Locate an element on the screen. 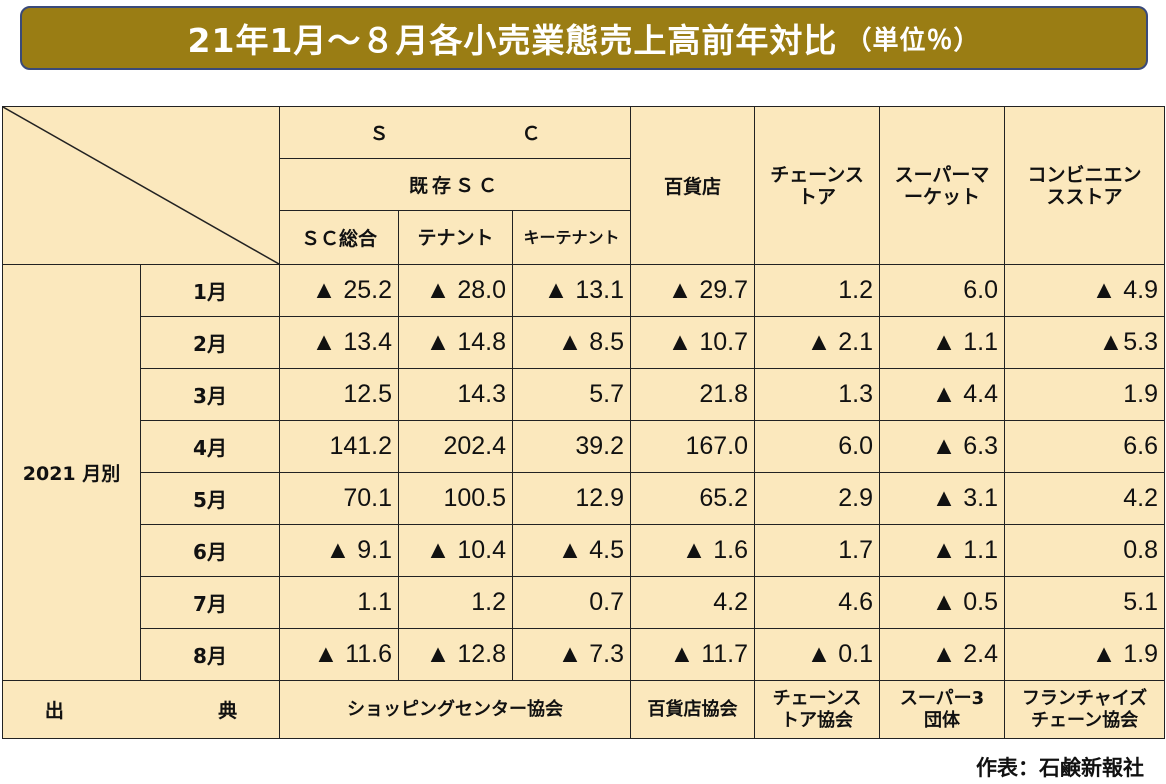 Image resolution: width=1166 pixels, height=784 pixels. header-department-store: 百貨店 is located at coordinates (693, 185).